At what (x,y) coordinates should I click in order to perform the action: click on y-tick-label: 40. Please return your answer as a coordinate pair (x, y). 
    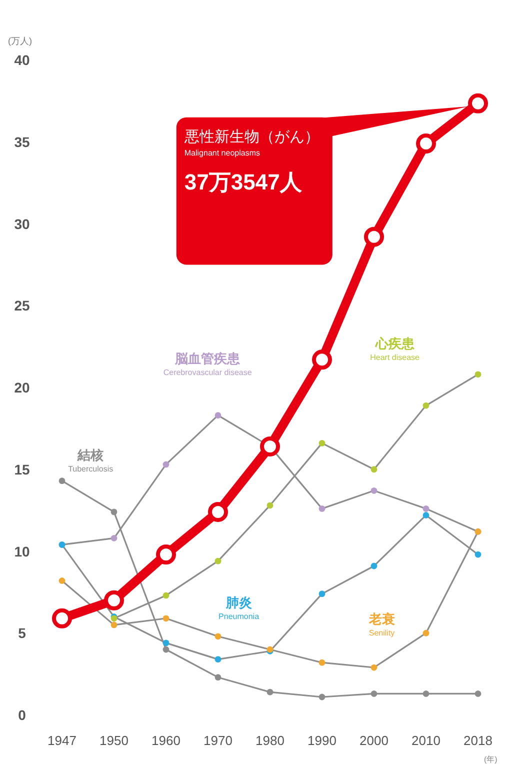
    Looking at the image, I should click on (22, 60).